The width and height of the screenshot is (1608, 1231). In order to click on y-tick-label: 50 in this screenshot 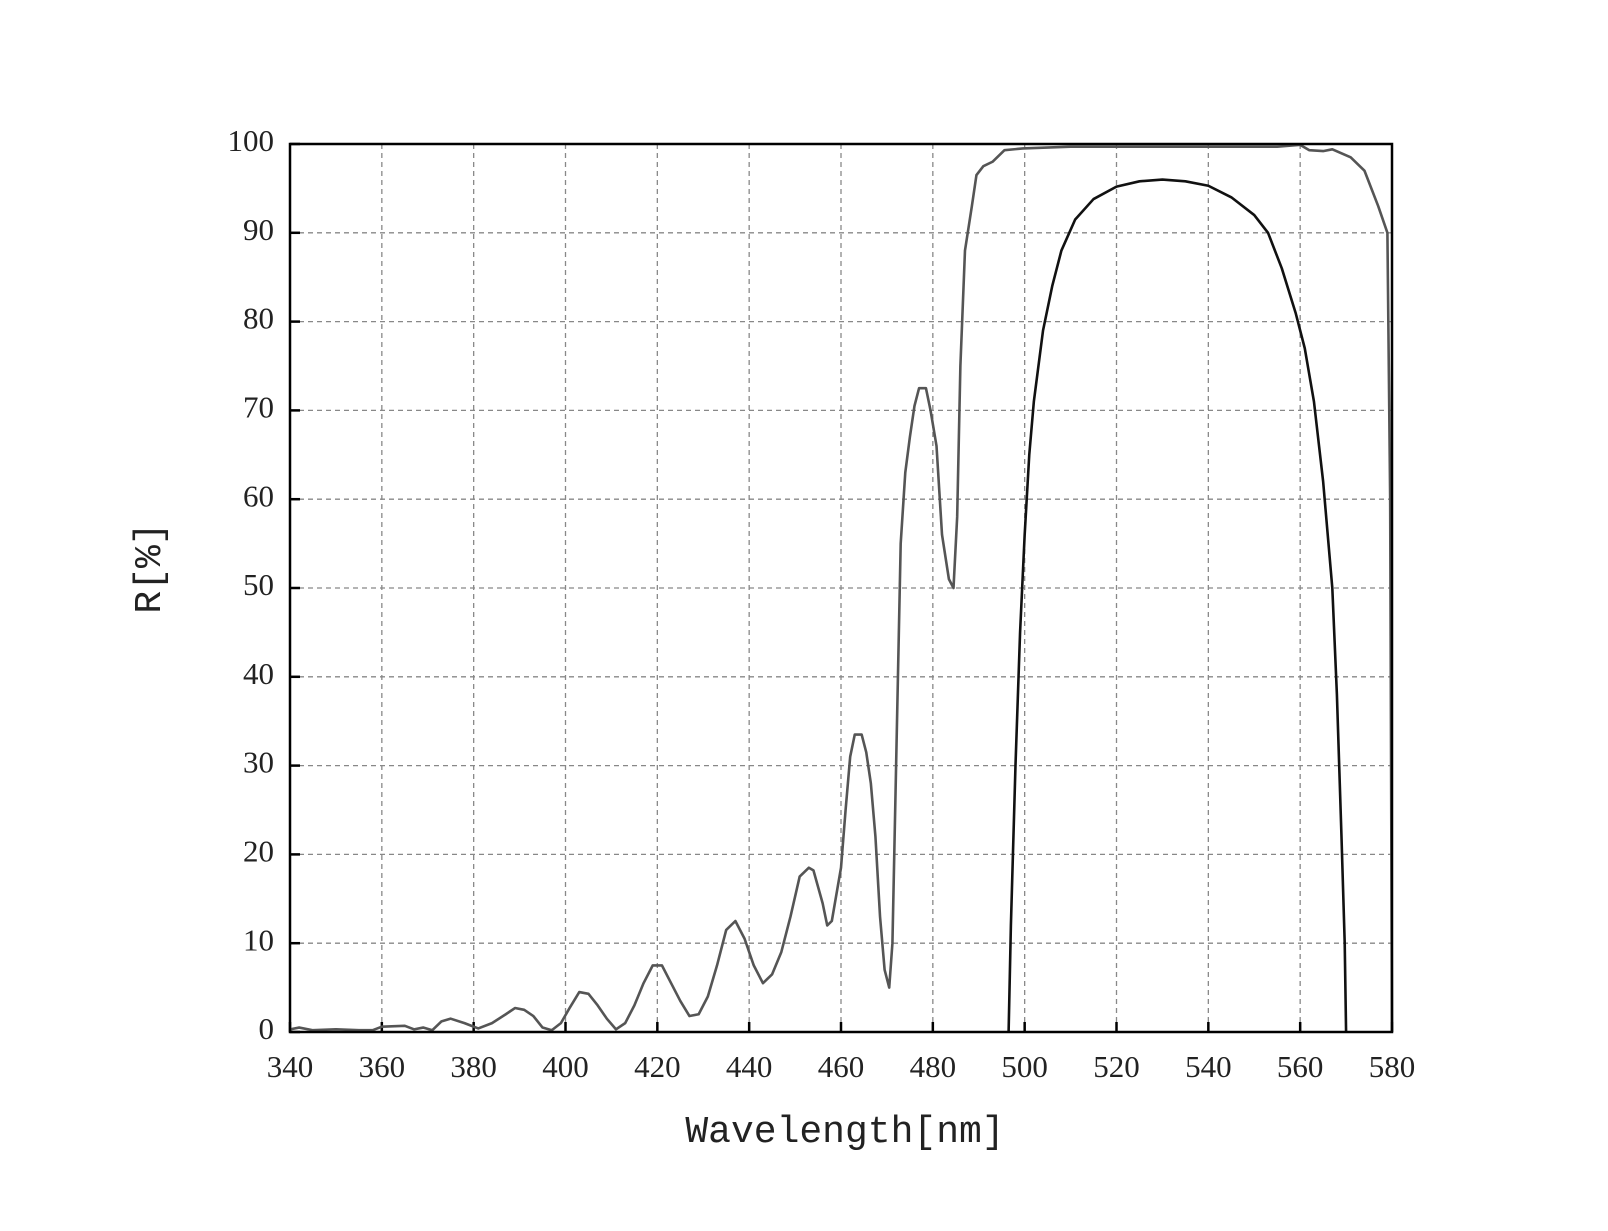, I will do `click(258, 584)`.